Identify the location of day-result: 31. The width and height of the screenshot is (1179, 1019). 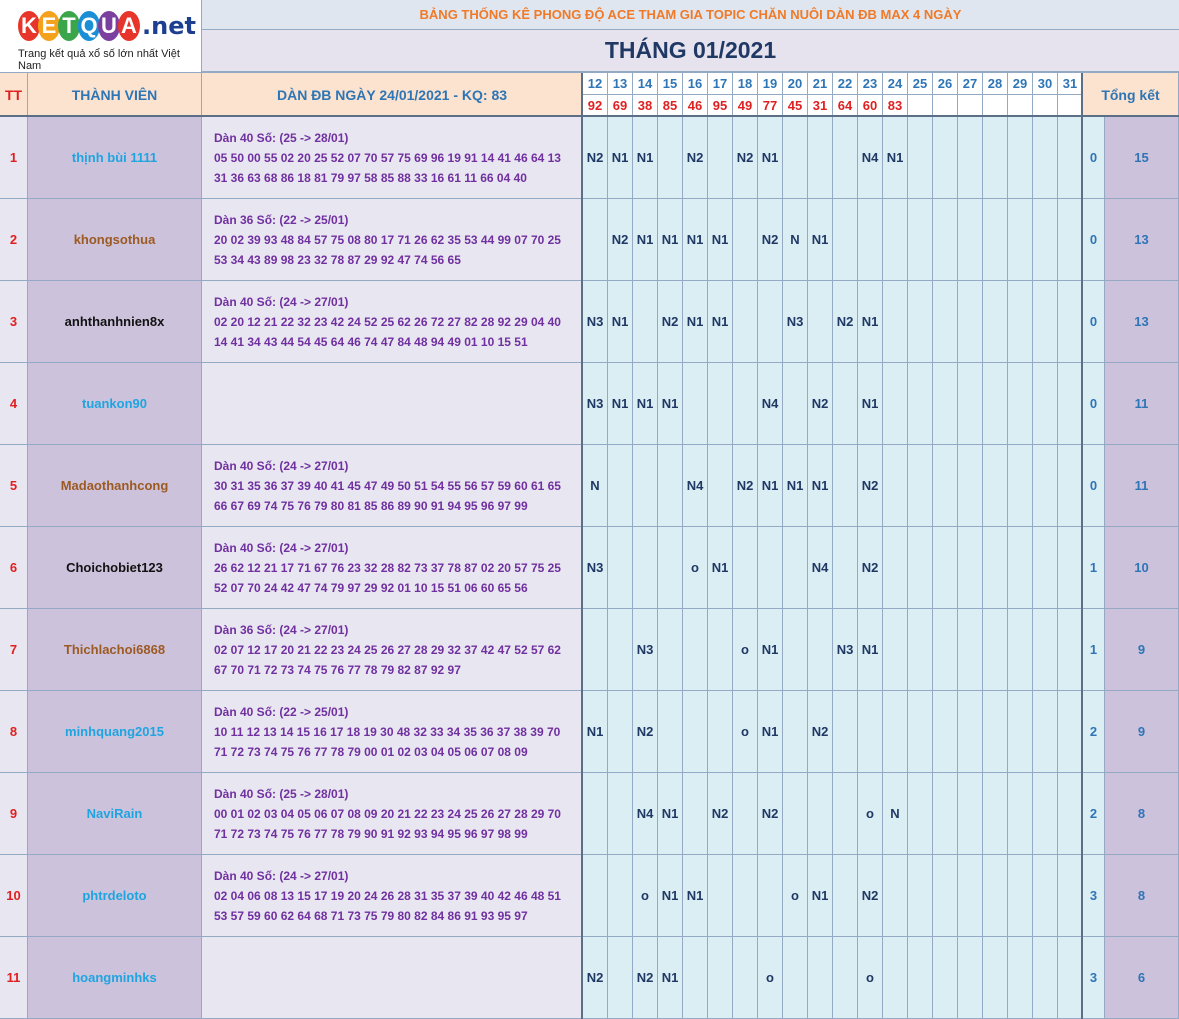
(820, 106).